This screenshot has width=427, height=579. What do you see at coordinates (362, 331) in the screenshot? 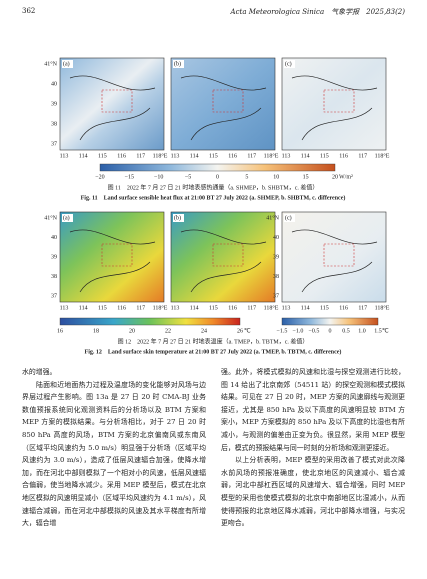
I see `colorbar-tick: 1.0` at bounding box center [362, 331].